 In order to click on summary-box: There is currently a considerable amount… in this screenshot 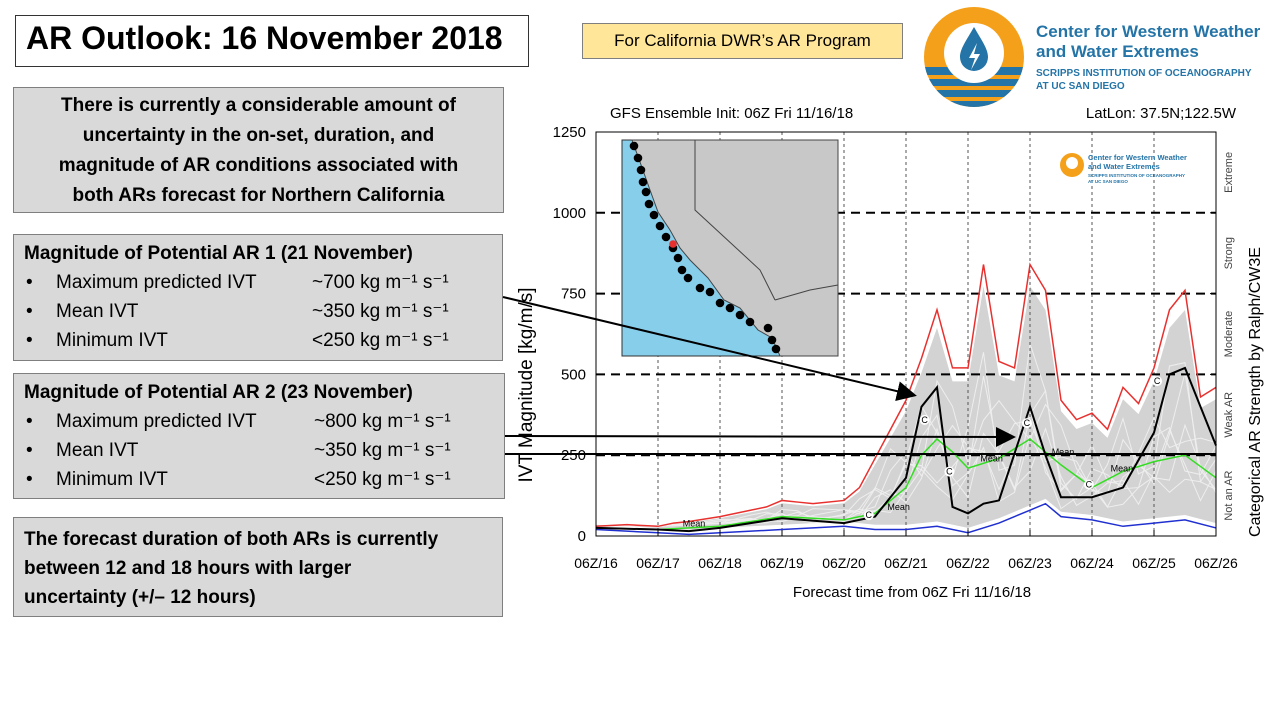, I will do `click(258, 150)`.